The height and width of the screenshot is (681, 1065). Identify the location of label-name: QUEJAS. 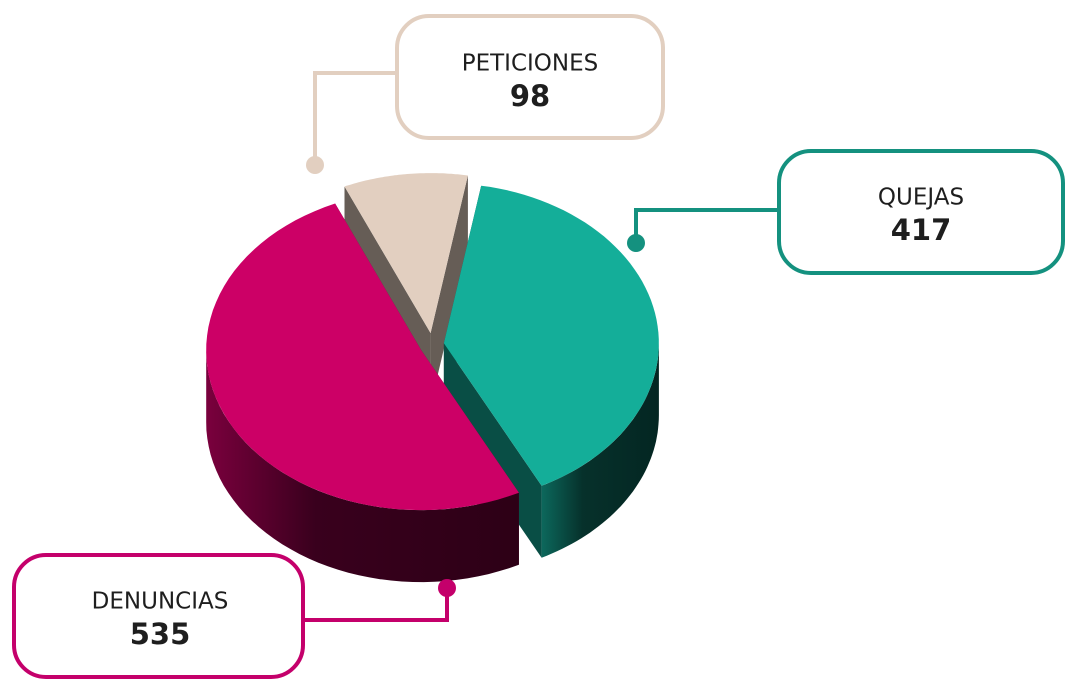
(921, 198).